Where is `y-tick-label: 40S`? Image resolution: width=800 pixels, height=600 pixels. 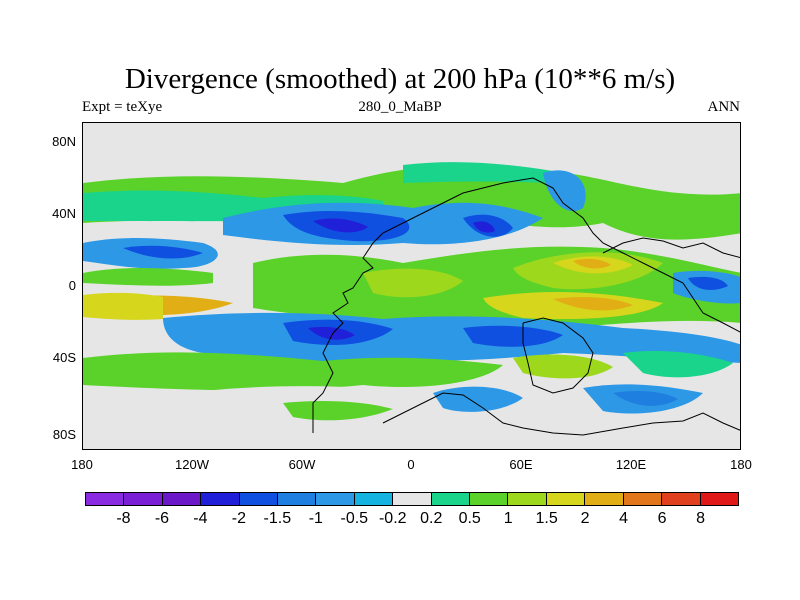
y-tick-label: 40S is located at coordinates (64, 357).